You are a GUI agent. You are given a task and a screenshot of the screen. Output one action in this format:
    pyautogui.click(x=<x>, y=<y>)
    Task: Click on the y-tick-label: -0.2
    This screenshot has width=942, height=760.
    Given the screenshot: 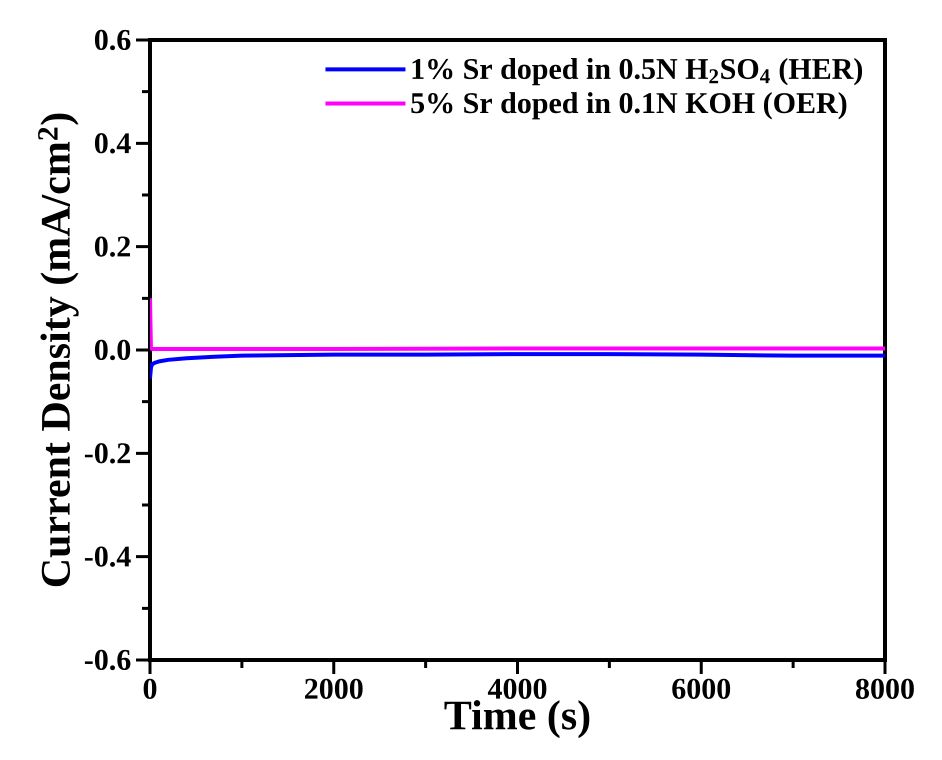 What is the action you would take?
    pyautogui.click(x=107, y=453)
    